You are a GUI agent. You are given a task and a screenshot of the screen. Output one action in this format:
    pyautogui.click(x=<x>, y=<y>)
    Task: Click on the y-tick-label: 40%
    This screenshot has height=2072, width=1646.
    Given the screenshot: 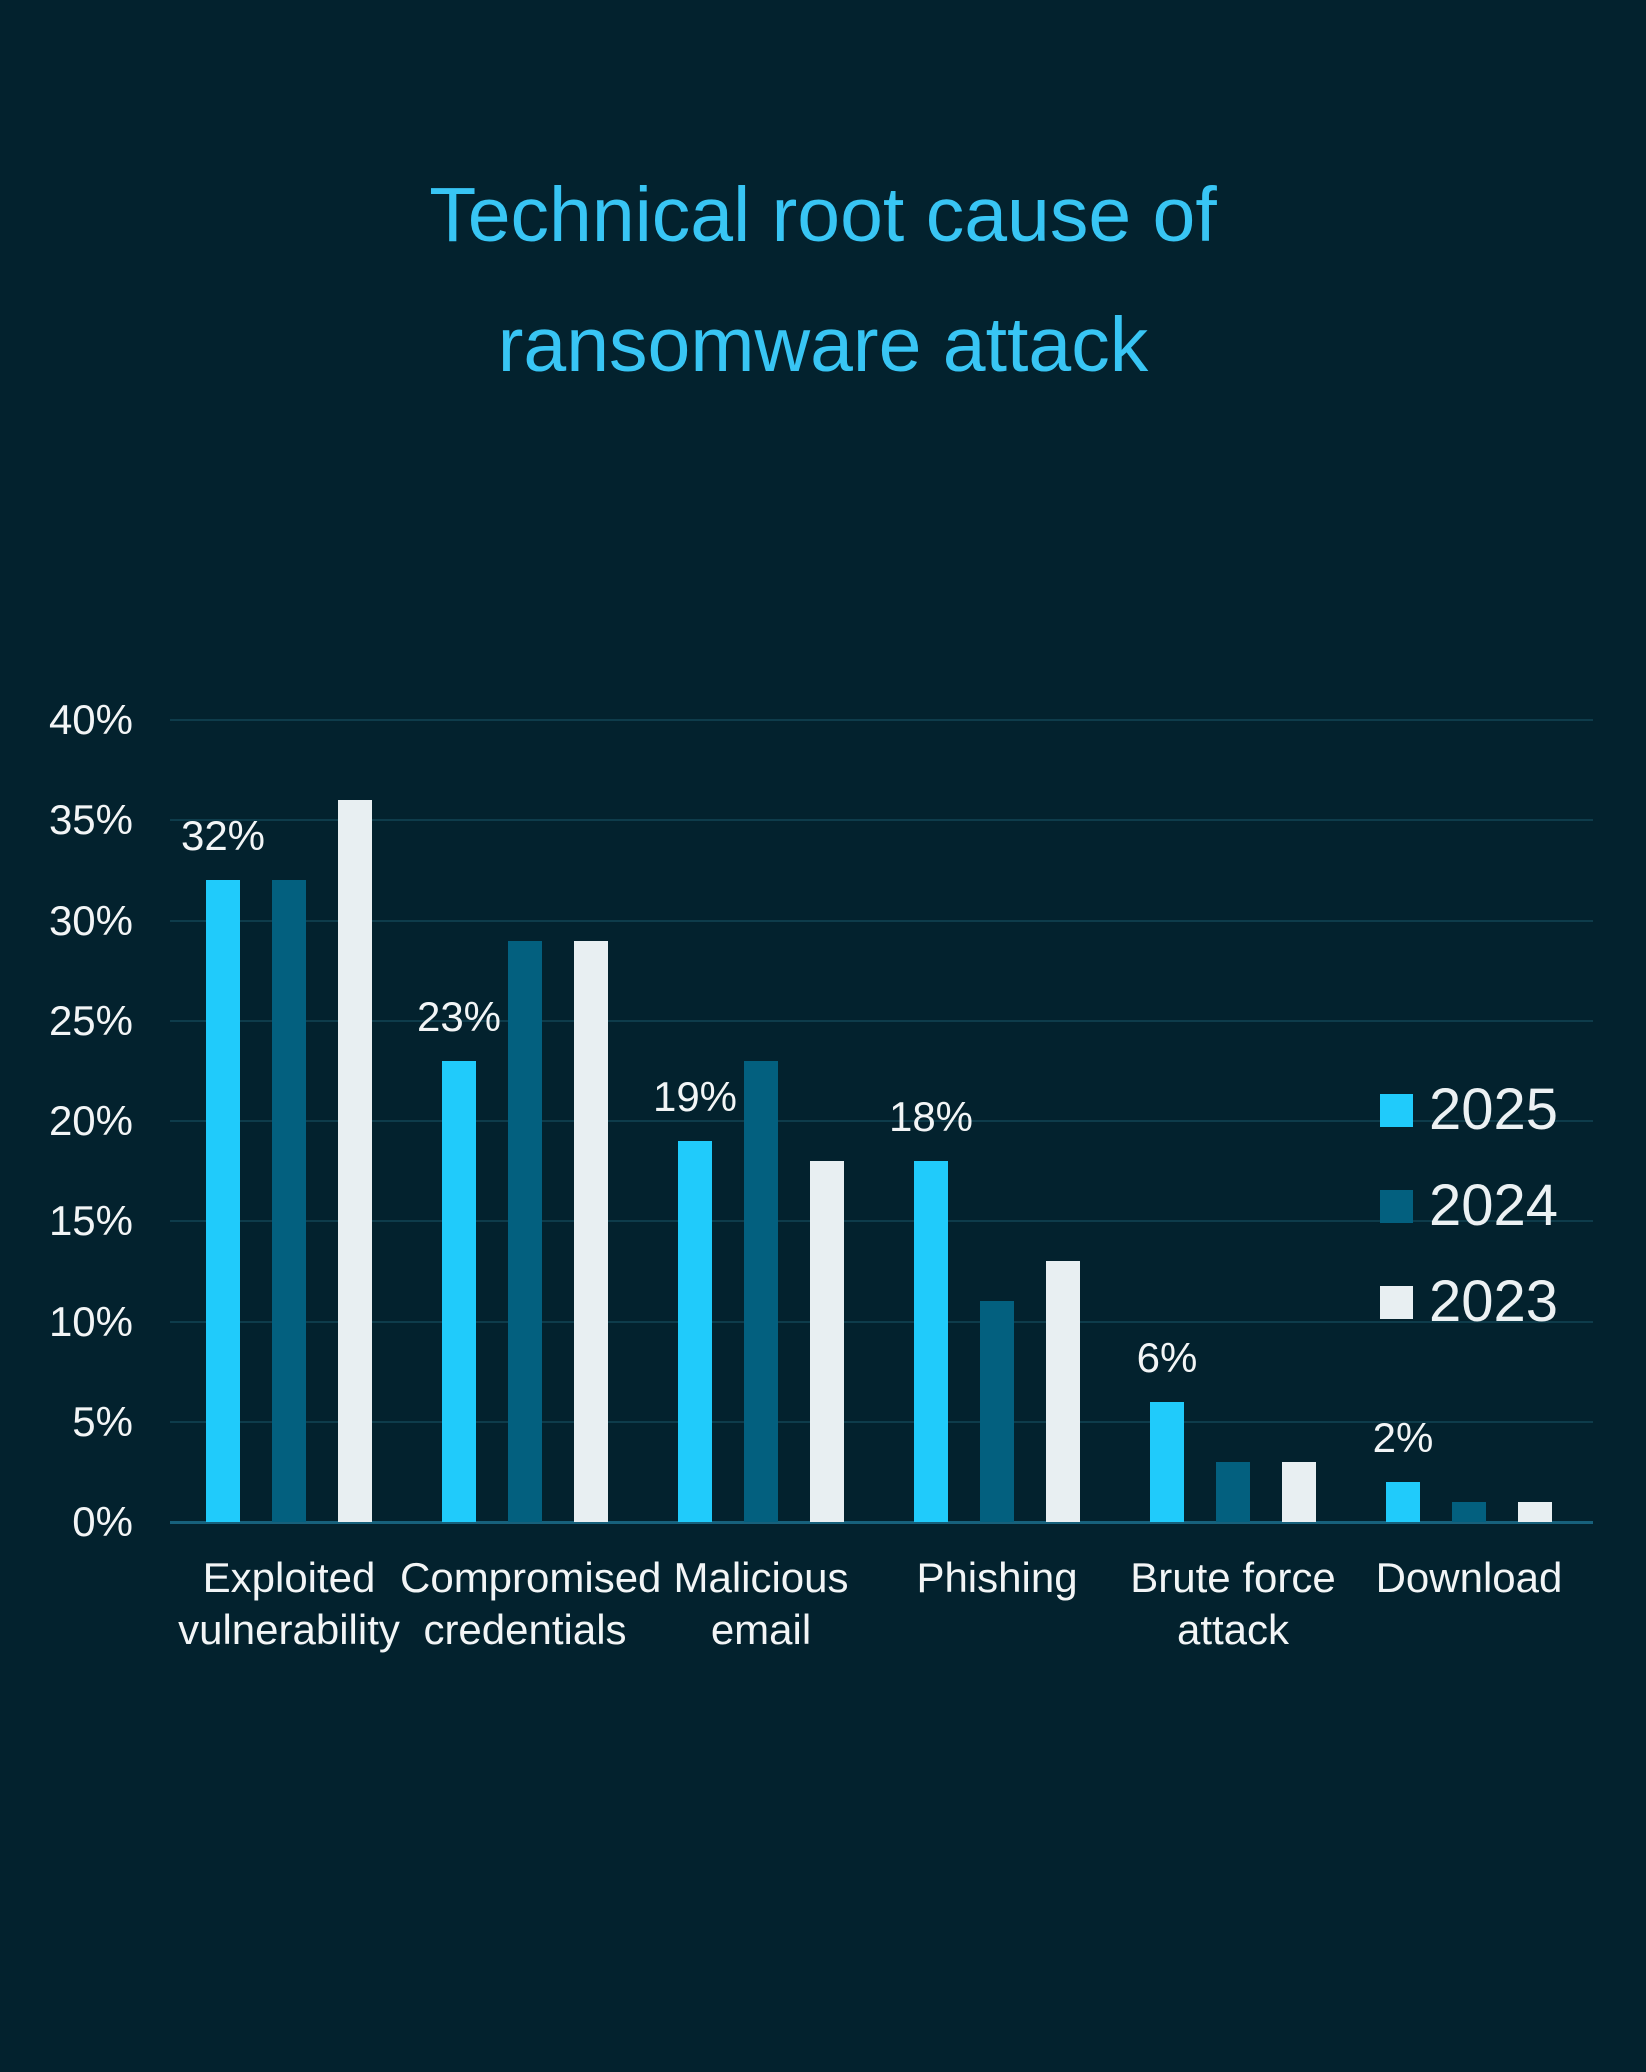 What is the action you would take?
    pyautogui.click(x=90, y=719)
    